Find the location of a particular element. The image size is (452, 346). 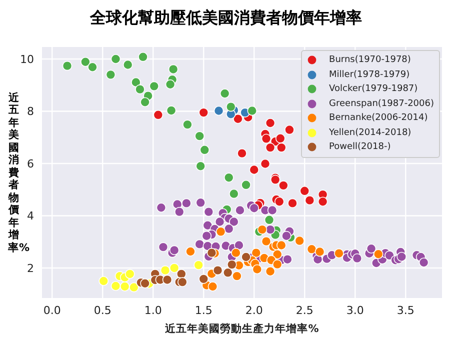

x-tick-label: 3.5 is located at coordinates (405, 310).